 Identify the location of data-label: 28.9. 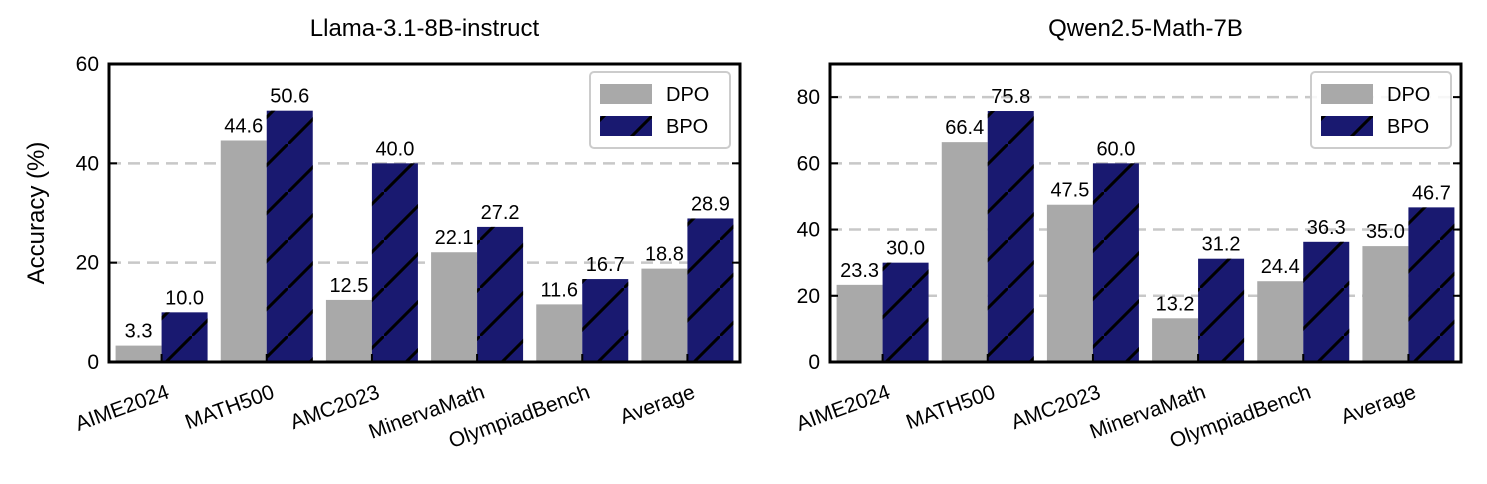
(710, 204).